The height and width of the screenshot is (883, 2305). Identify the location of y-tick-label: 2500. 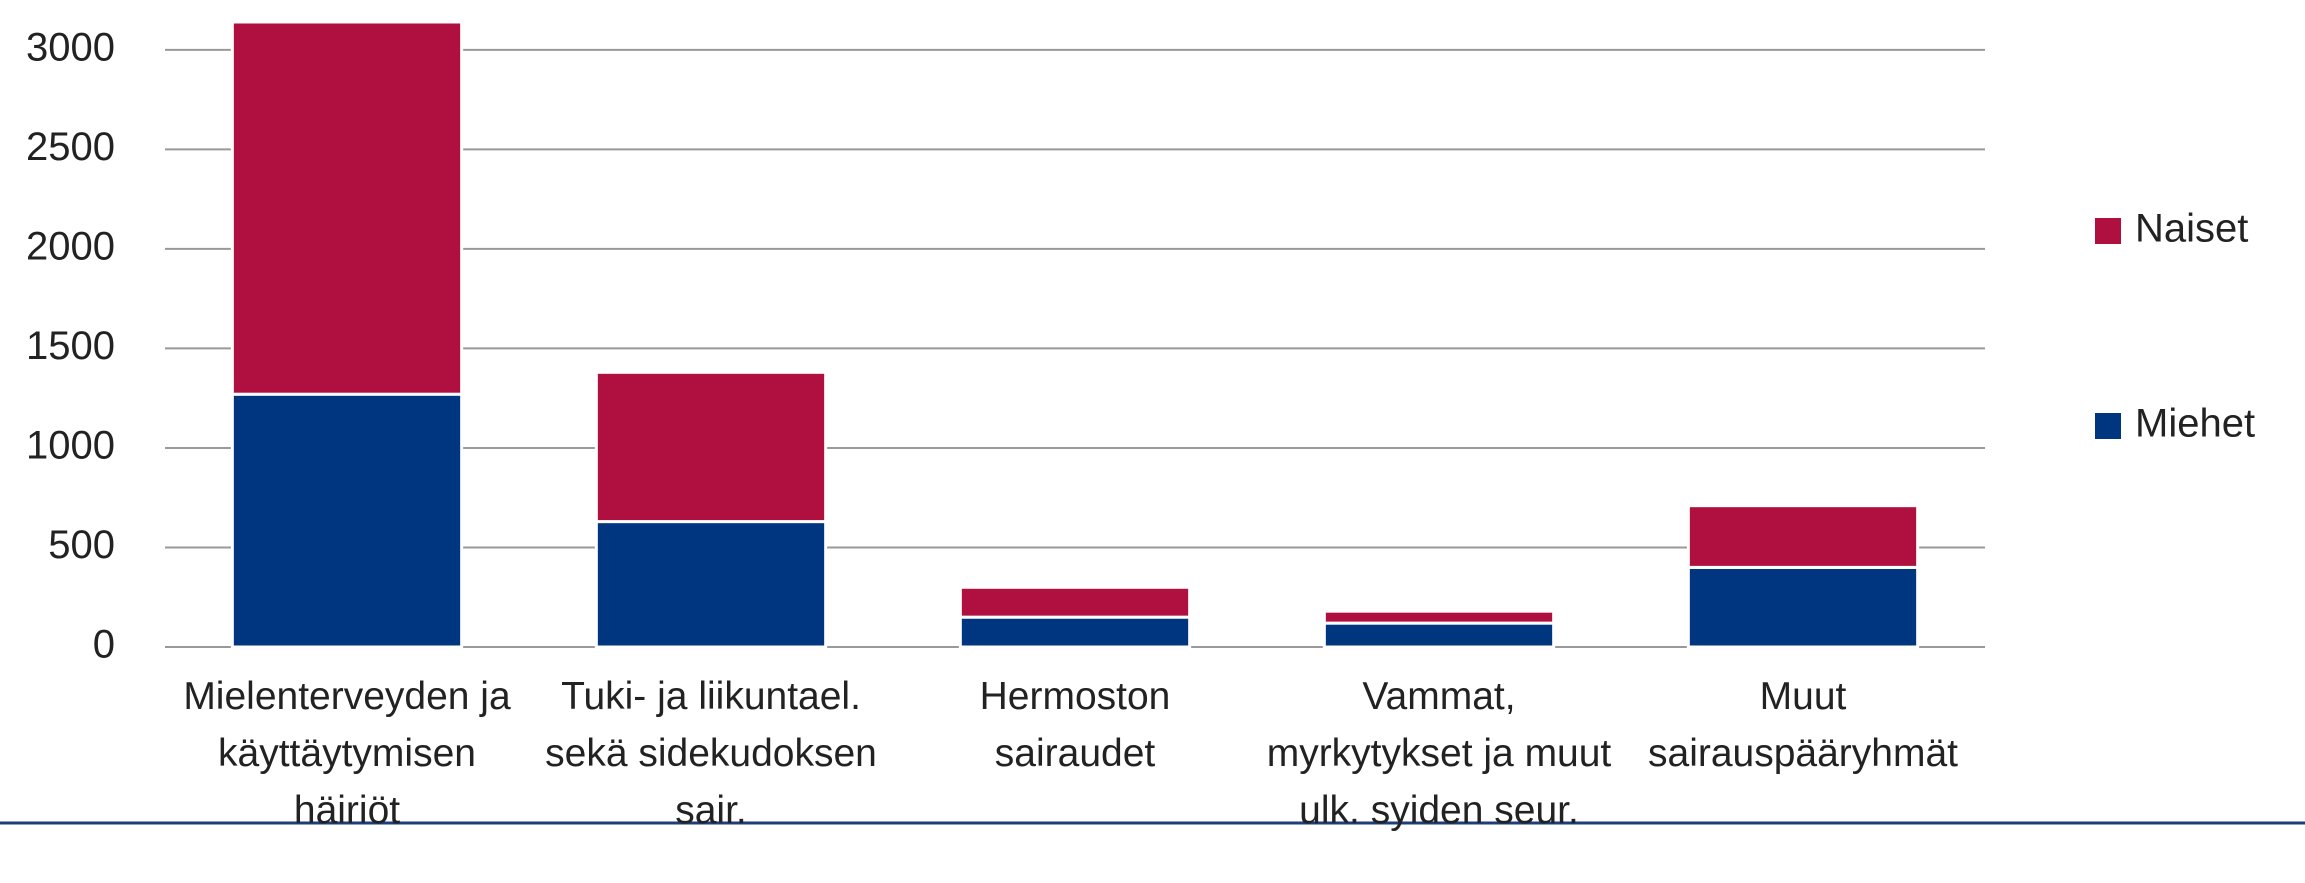
(70, 147).